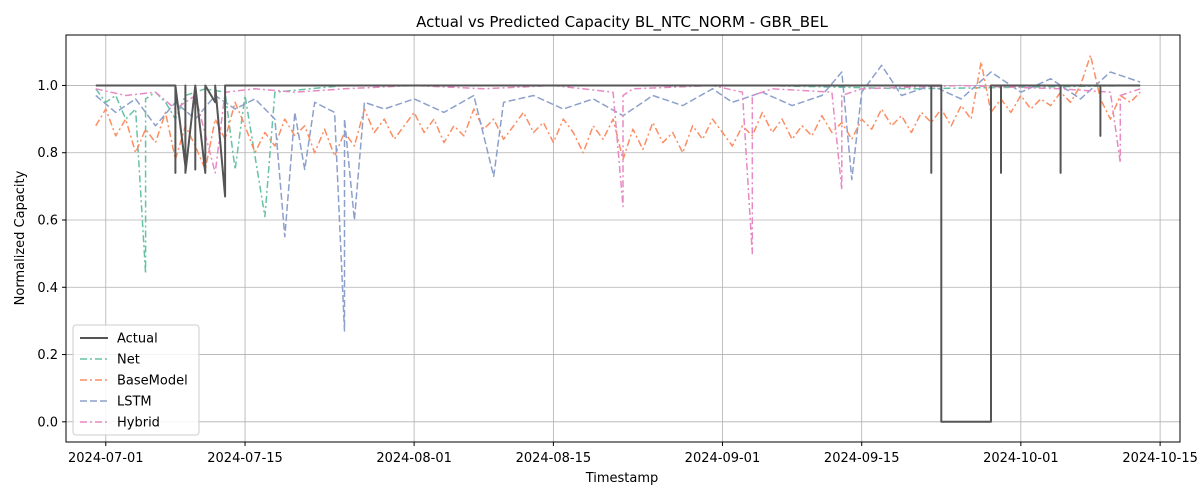 This screenshot has height=504, width=1200. What do you see at coordinates (414, 458) in the screenshot?
I see `x-tick-label: 2024-08-01` at bounding box center [414, 458].